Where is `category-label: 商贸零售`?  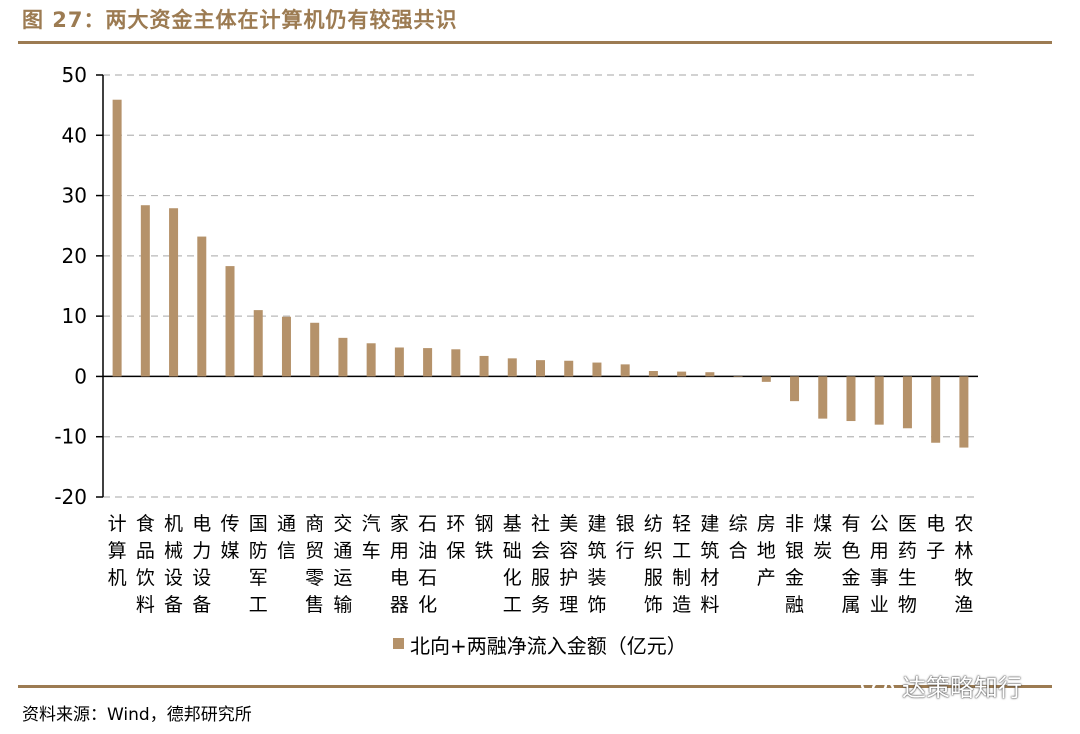 category-label: 商贸零售 is located at coordinates (314, 564).